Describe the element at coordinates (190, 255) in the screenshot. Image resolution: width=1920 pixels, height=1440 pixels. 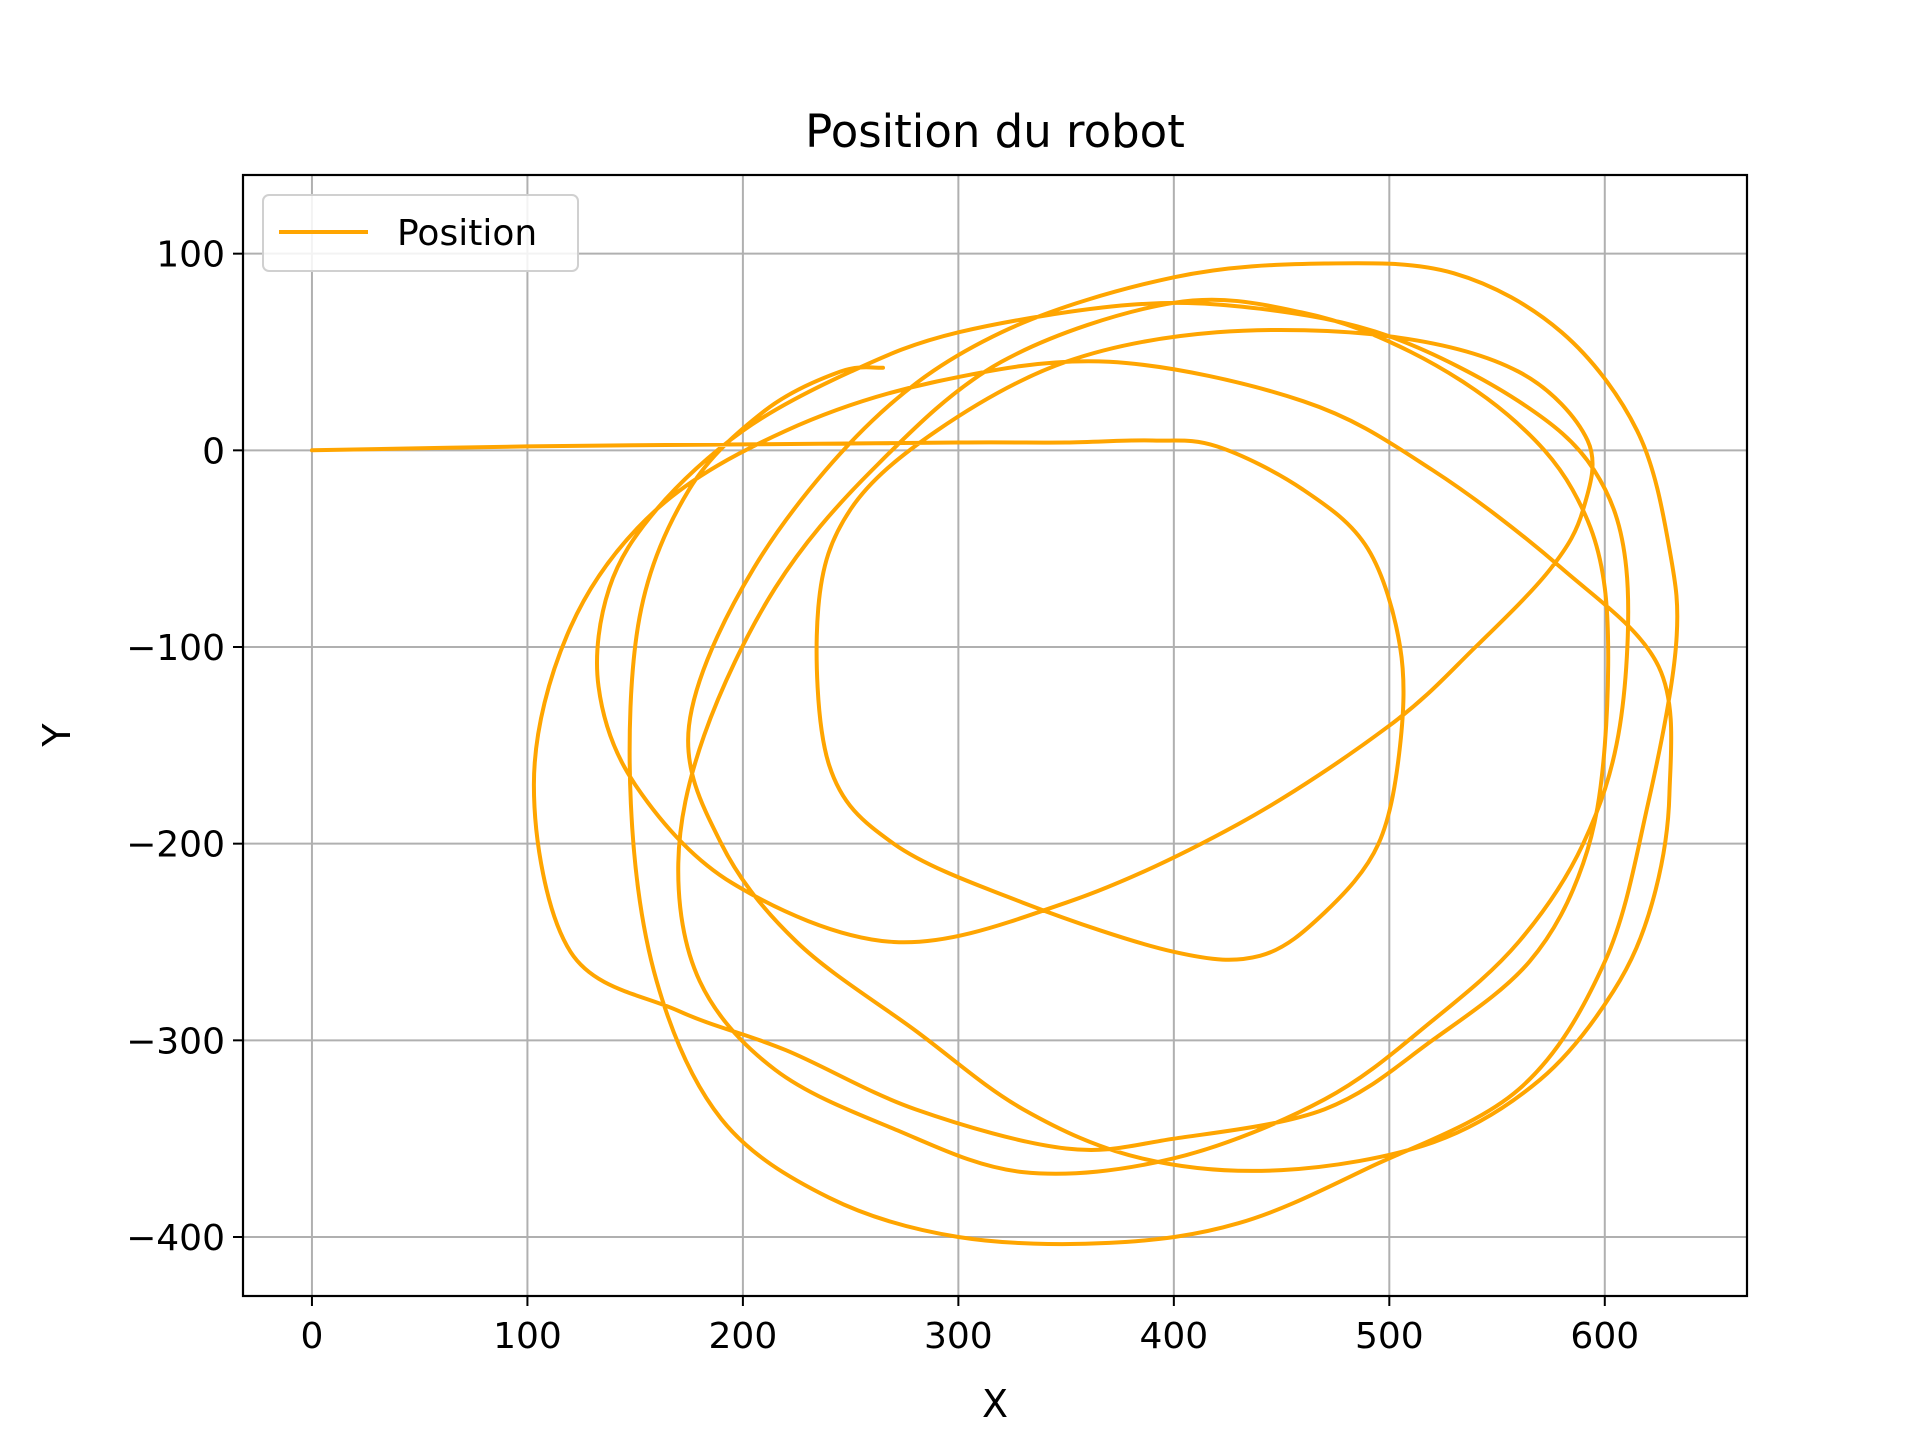
I see `y-tick-label: 100` at that location.